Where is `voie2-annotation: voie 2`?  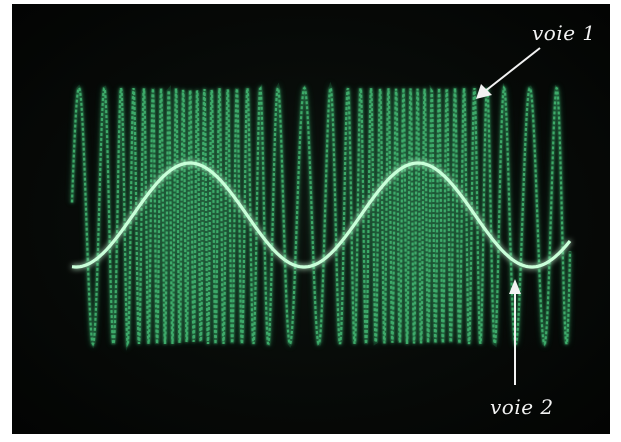 voie2-annotation: voie 2 is located at coordinates (522, 349).